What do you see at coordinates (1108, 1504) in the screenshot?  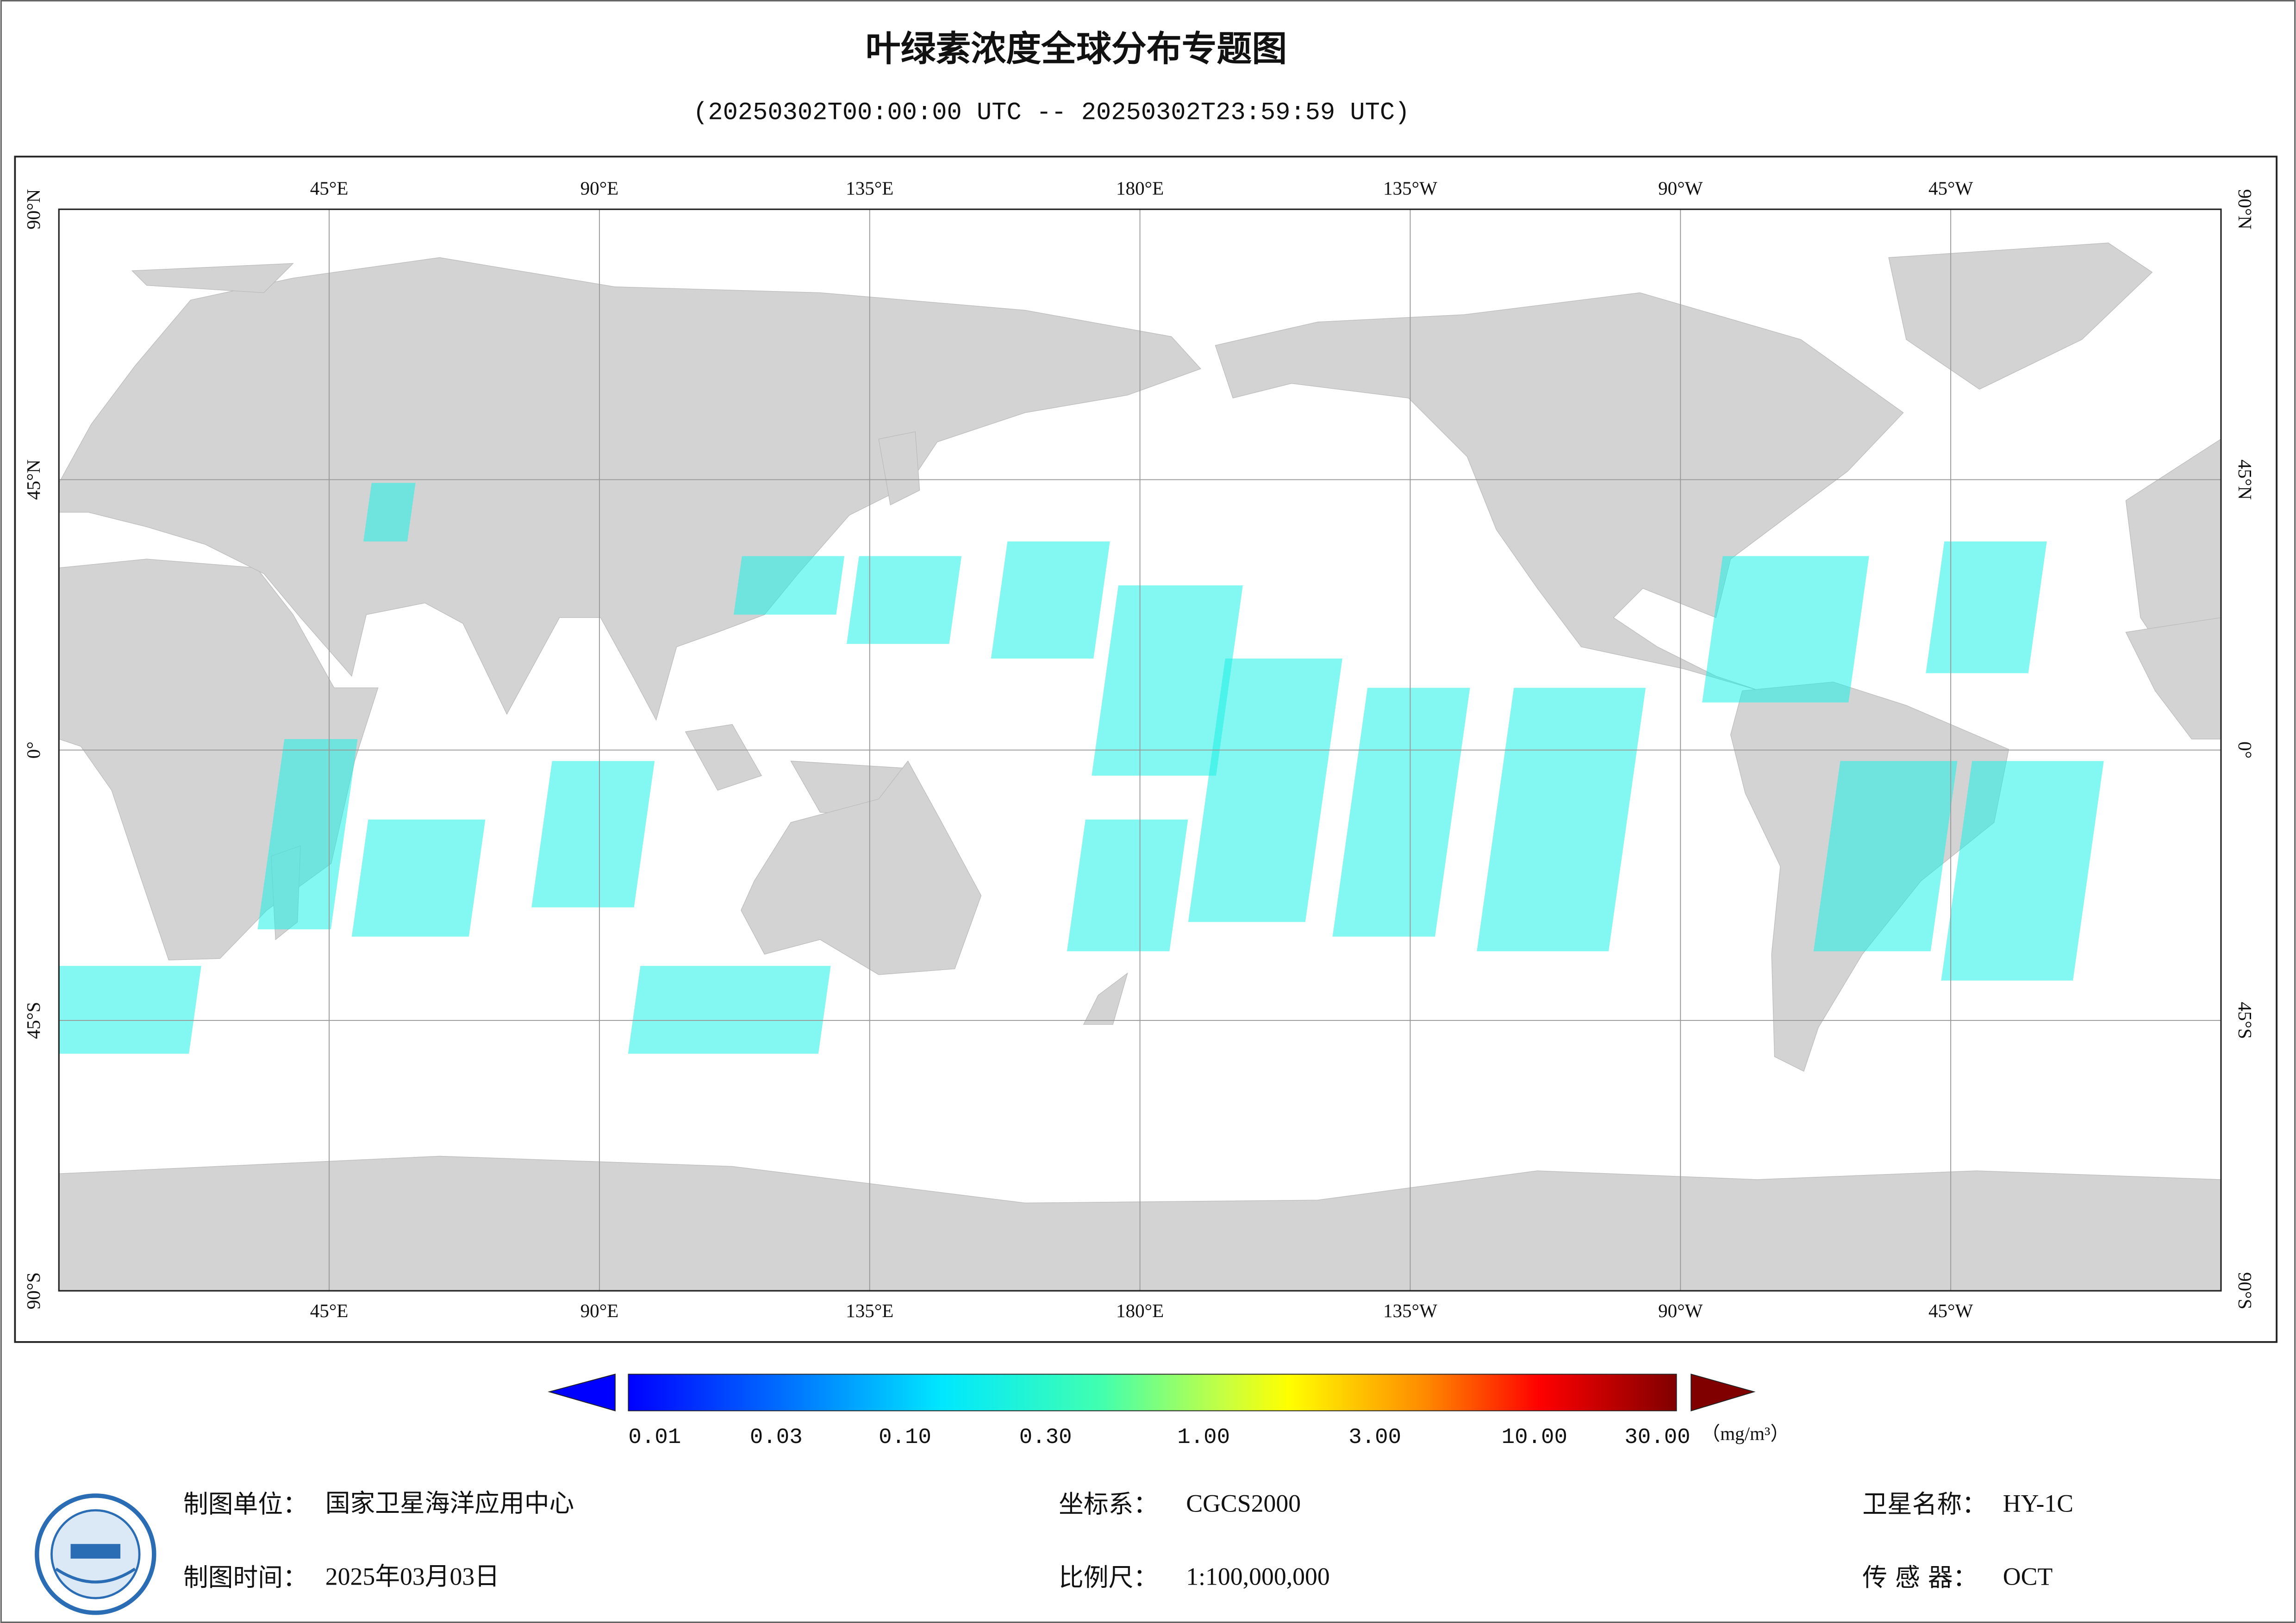 I see `footer-label: 坐标系：` at bounding box center [1108, 1504].